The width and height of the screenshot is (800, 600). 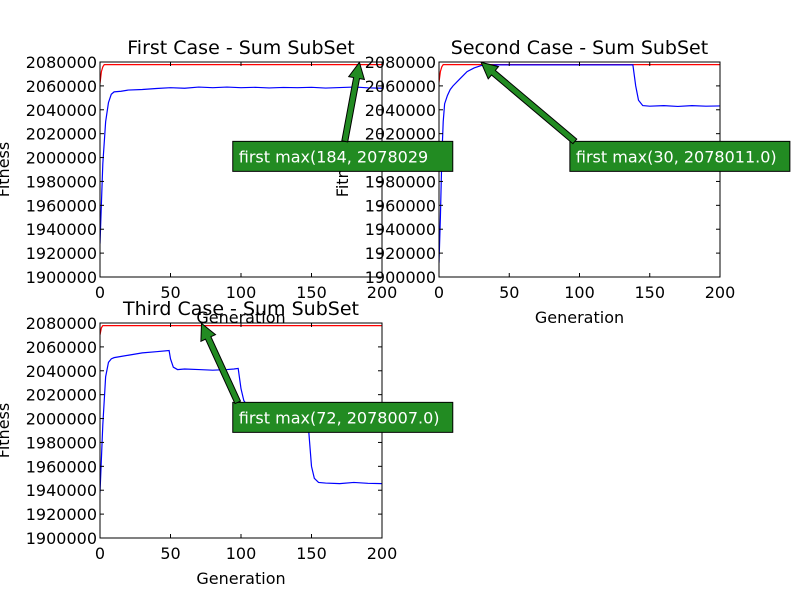 What do you see at coordinates (327, 377) in the screenshot?
I see `annotation-3: first max(72, 2078007.0)` at bounding box center [327, 377].